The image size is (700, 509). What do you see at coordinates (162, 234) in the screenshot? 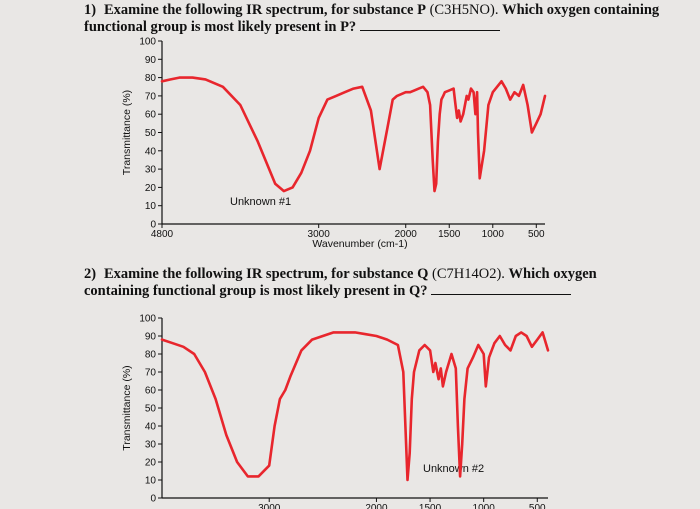
I see `x-tick-label: 4800` at bounding box center [162, 234].